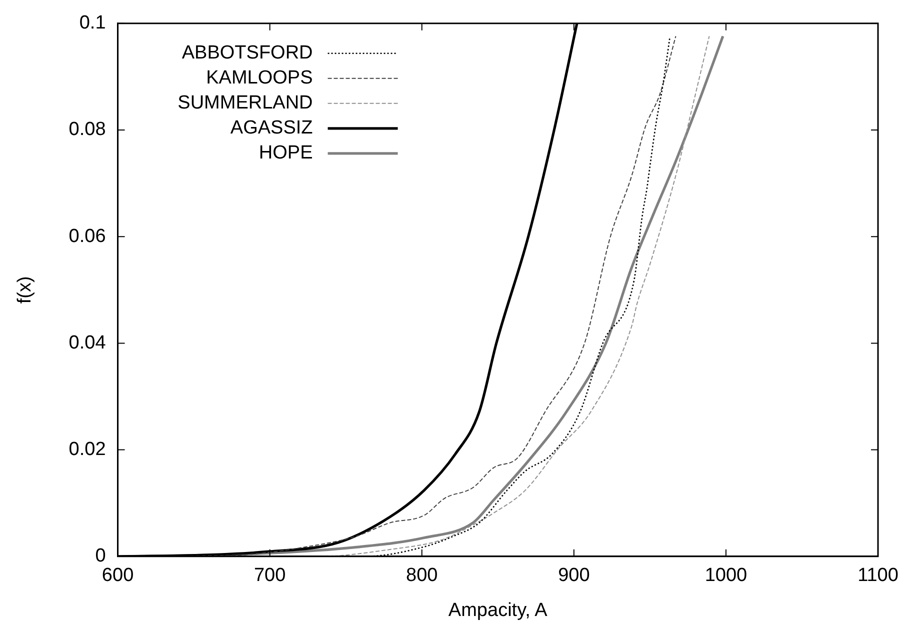 This screenshot has height=631, width=913. I want to click on y-tick-label: 0, so click(100, 556).